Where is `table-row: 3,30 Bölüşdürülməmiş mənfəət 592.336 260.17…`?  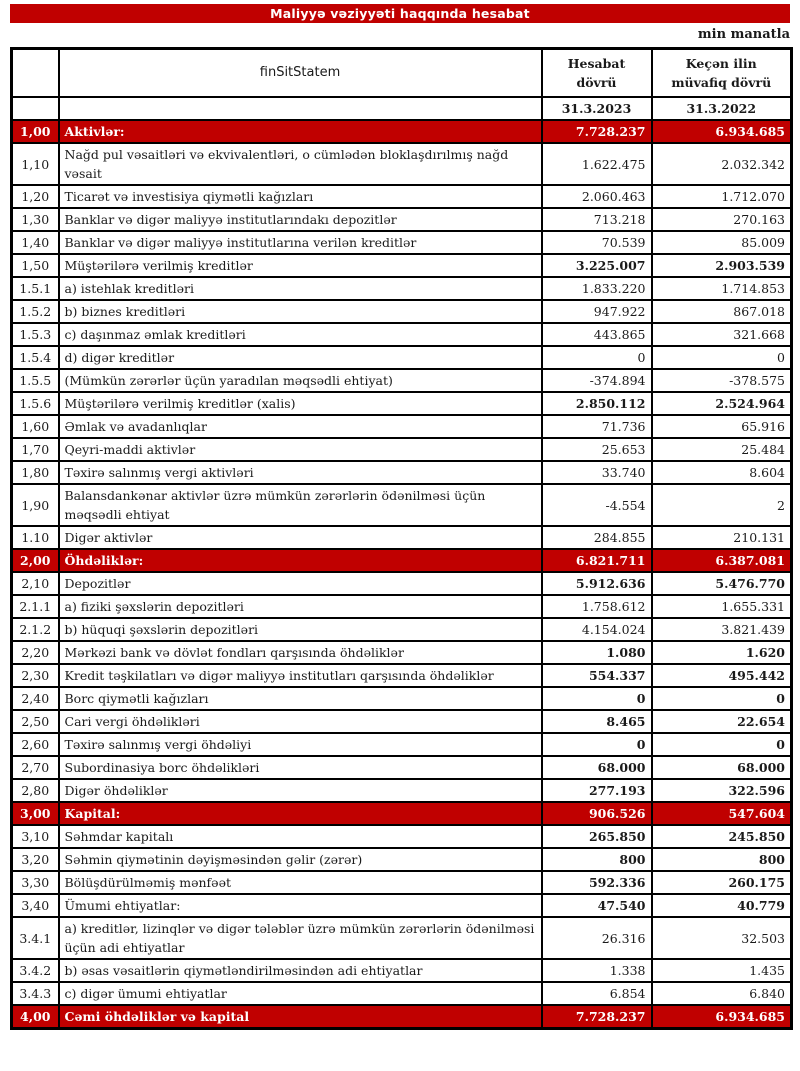 table-row: 3,30 Bölüşdürülməmiş mənfəət 592.336 260.17… is located at coordinates (401, 882).